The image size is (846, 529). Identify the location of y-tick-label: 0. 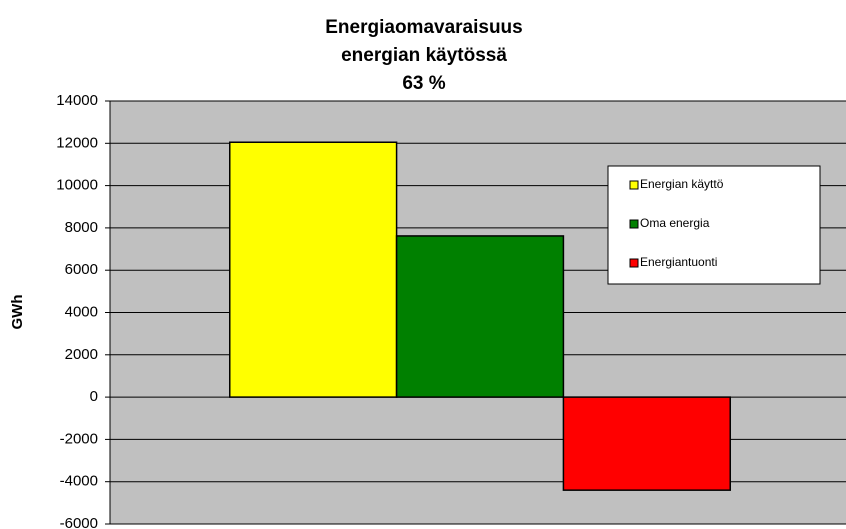
(94, 396).